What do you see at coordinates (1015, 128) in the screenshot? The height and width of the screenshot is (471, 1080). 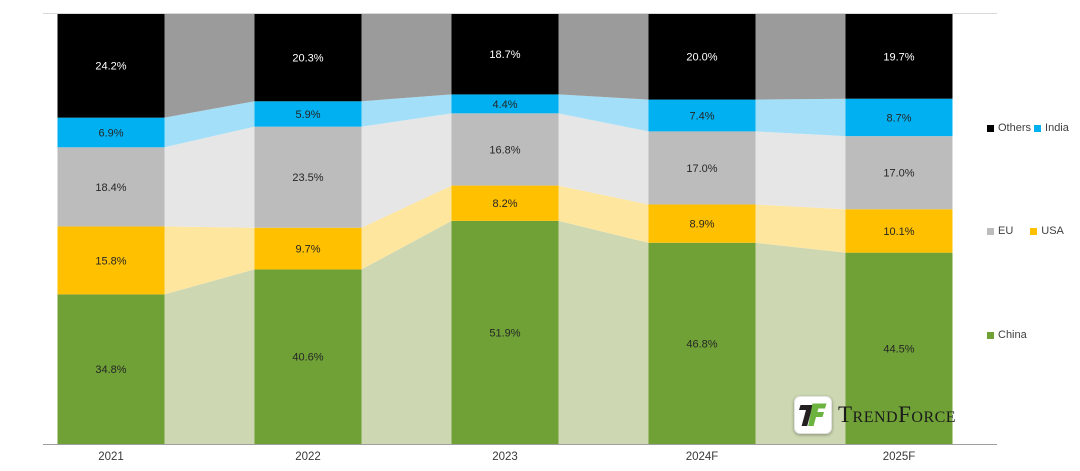 I see `legend-label-others: Others` at bounding box center [1015, 128].